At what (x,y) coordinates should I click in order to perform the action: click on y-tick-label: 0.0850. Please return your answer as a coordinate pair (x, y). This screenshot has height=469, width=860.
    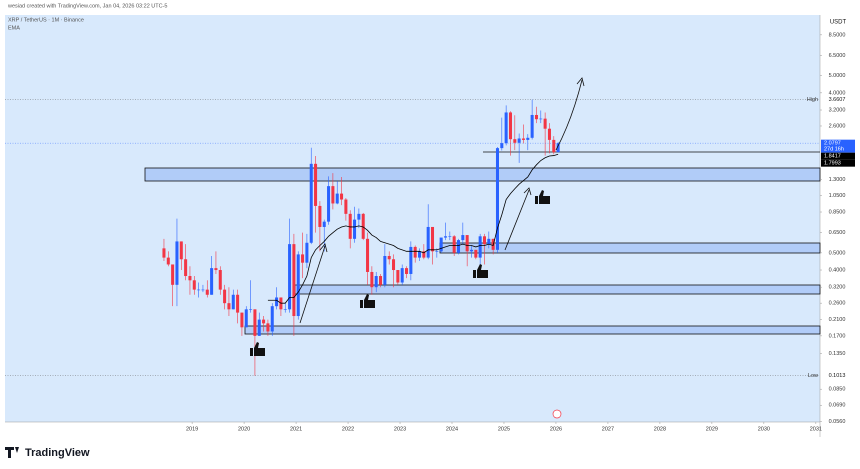
    Looking at the image, I should click on (837, 390).